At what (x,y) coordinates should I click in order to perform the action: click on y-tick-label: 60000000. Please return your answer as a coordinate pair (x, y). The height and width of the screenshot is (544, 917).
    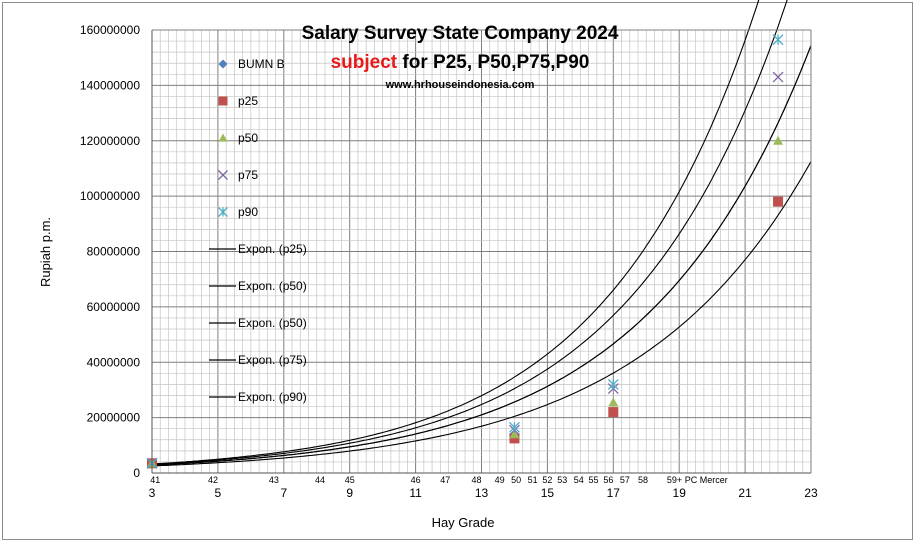
    Looking at the image, I should click on (114, 307).